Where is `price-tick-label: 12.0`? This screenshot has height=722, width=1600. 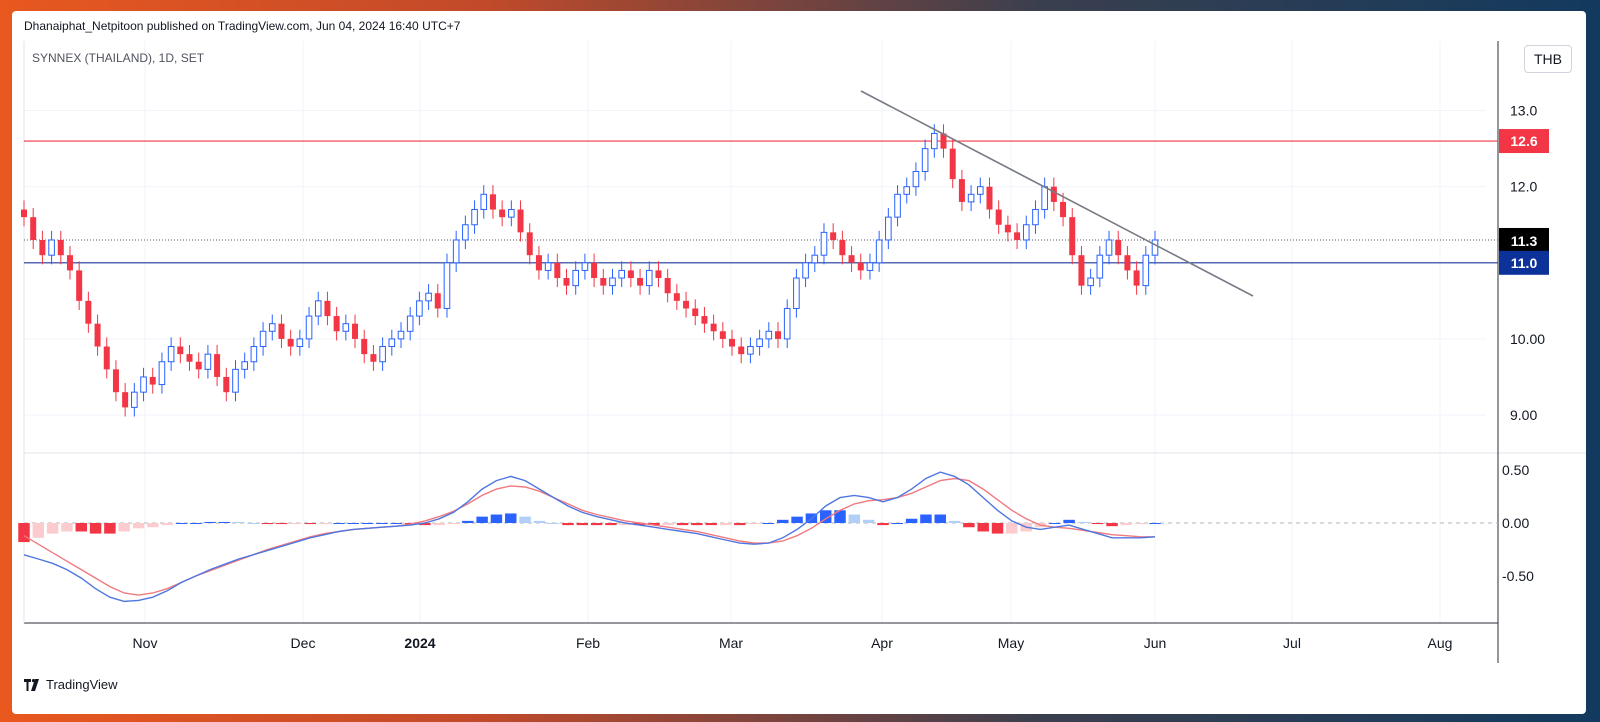
price-tick-label: 12.0 is located at coordinates (1523, 187).